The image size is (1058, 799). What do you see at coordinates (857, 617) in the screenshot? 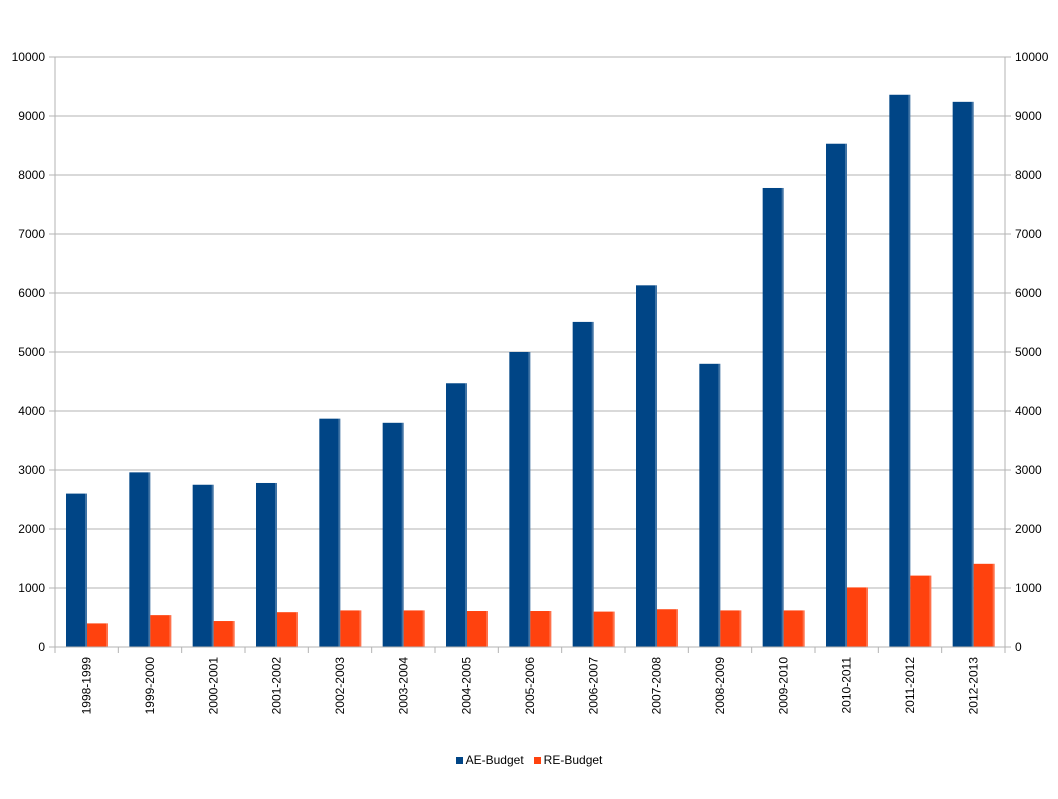
I see `bar-re-budget-2010-2011` at bounding box center [857, 617].